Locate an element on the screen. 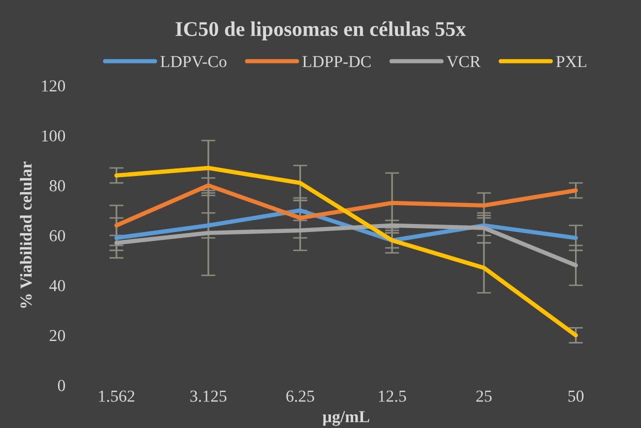 The width and height of the screenshot is (641, 428). y-tick-label: 100 is located at coordinates (54, 136).